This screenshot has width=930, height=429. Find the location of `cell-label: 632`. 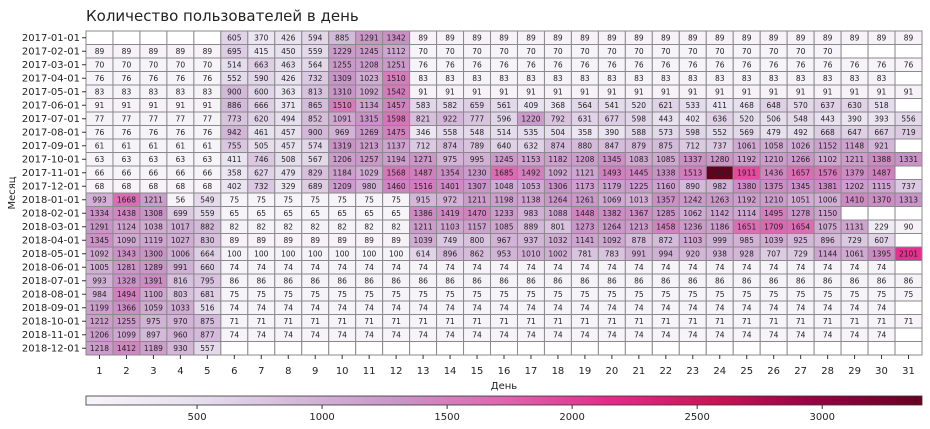

cell-label: 632 is located at coordinates (531, 145).